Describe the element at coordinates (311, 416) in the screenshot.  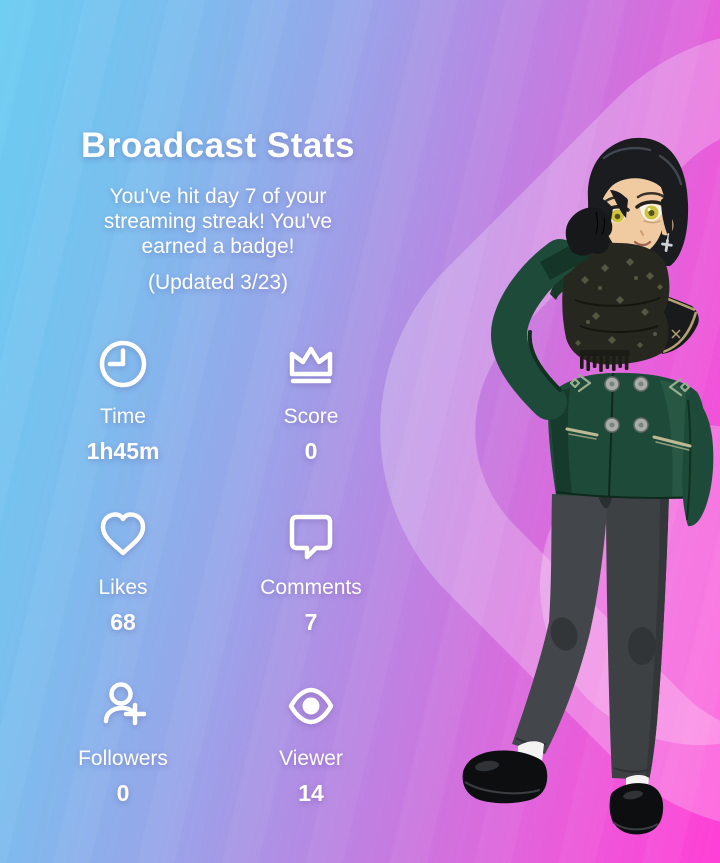
I see `stat-label: Score` at that location.